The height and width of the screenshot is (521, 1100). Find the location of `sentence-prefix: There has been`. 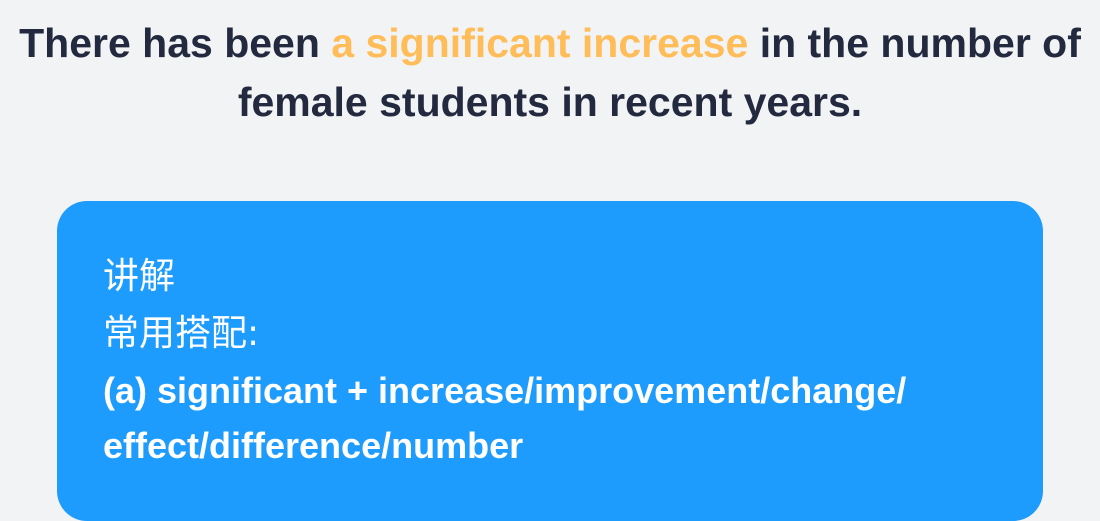

sentence-prefix: There has been is located at coordinates (175, 43).